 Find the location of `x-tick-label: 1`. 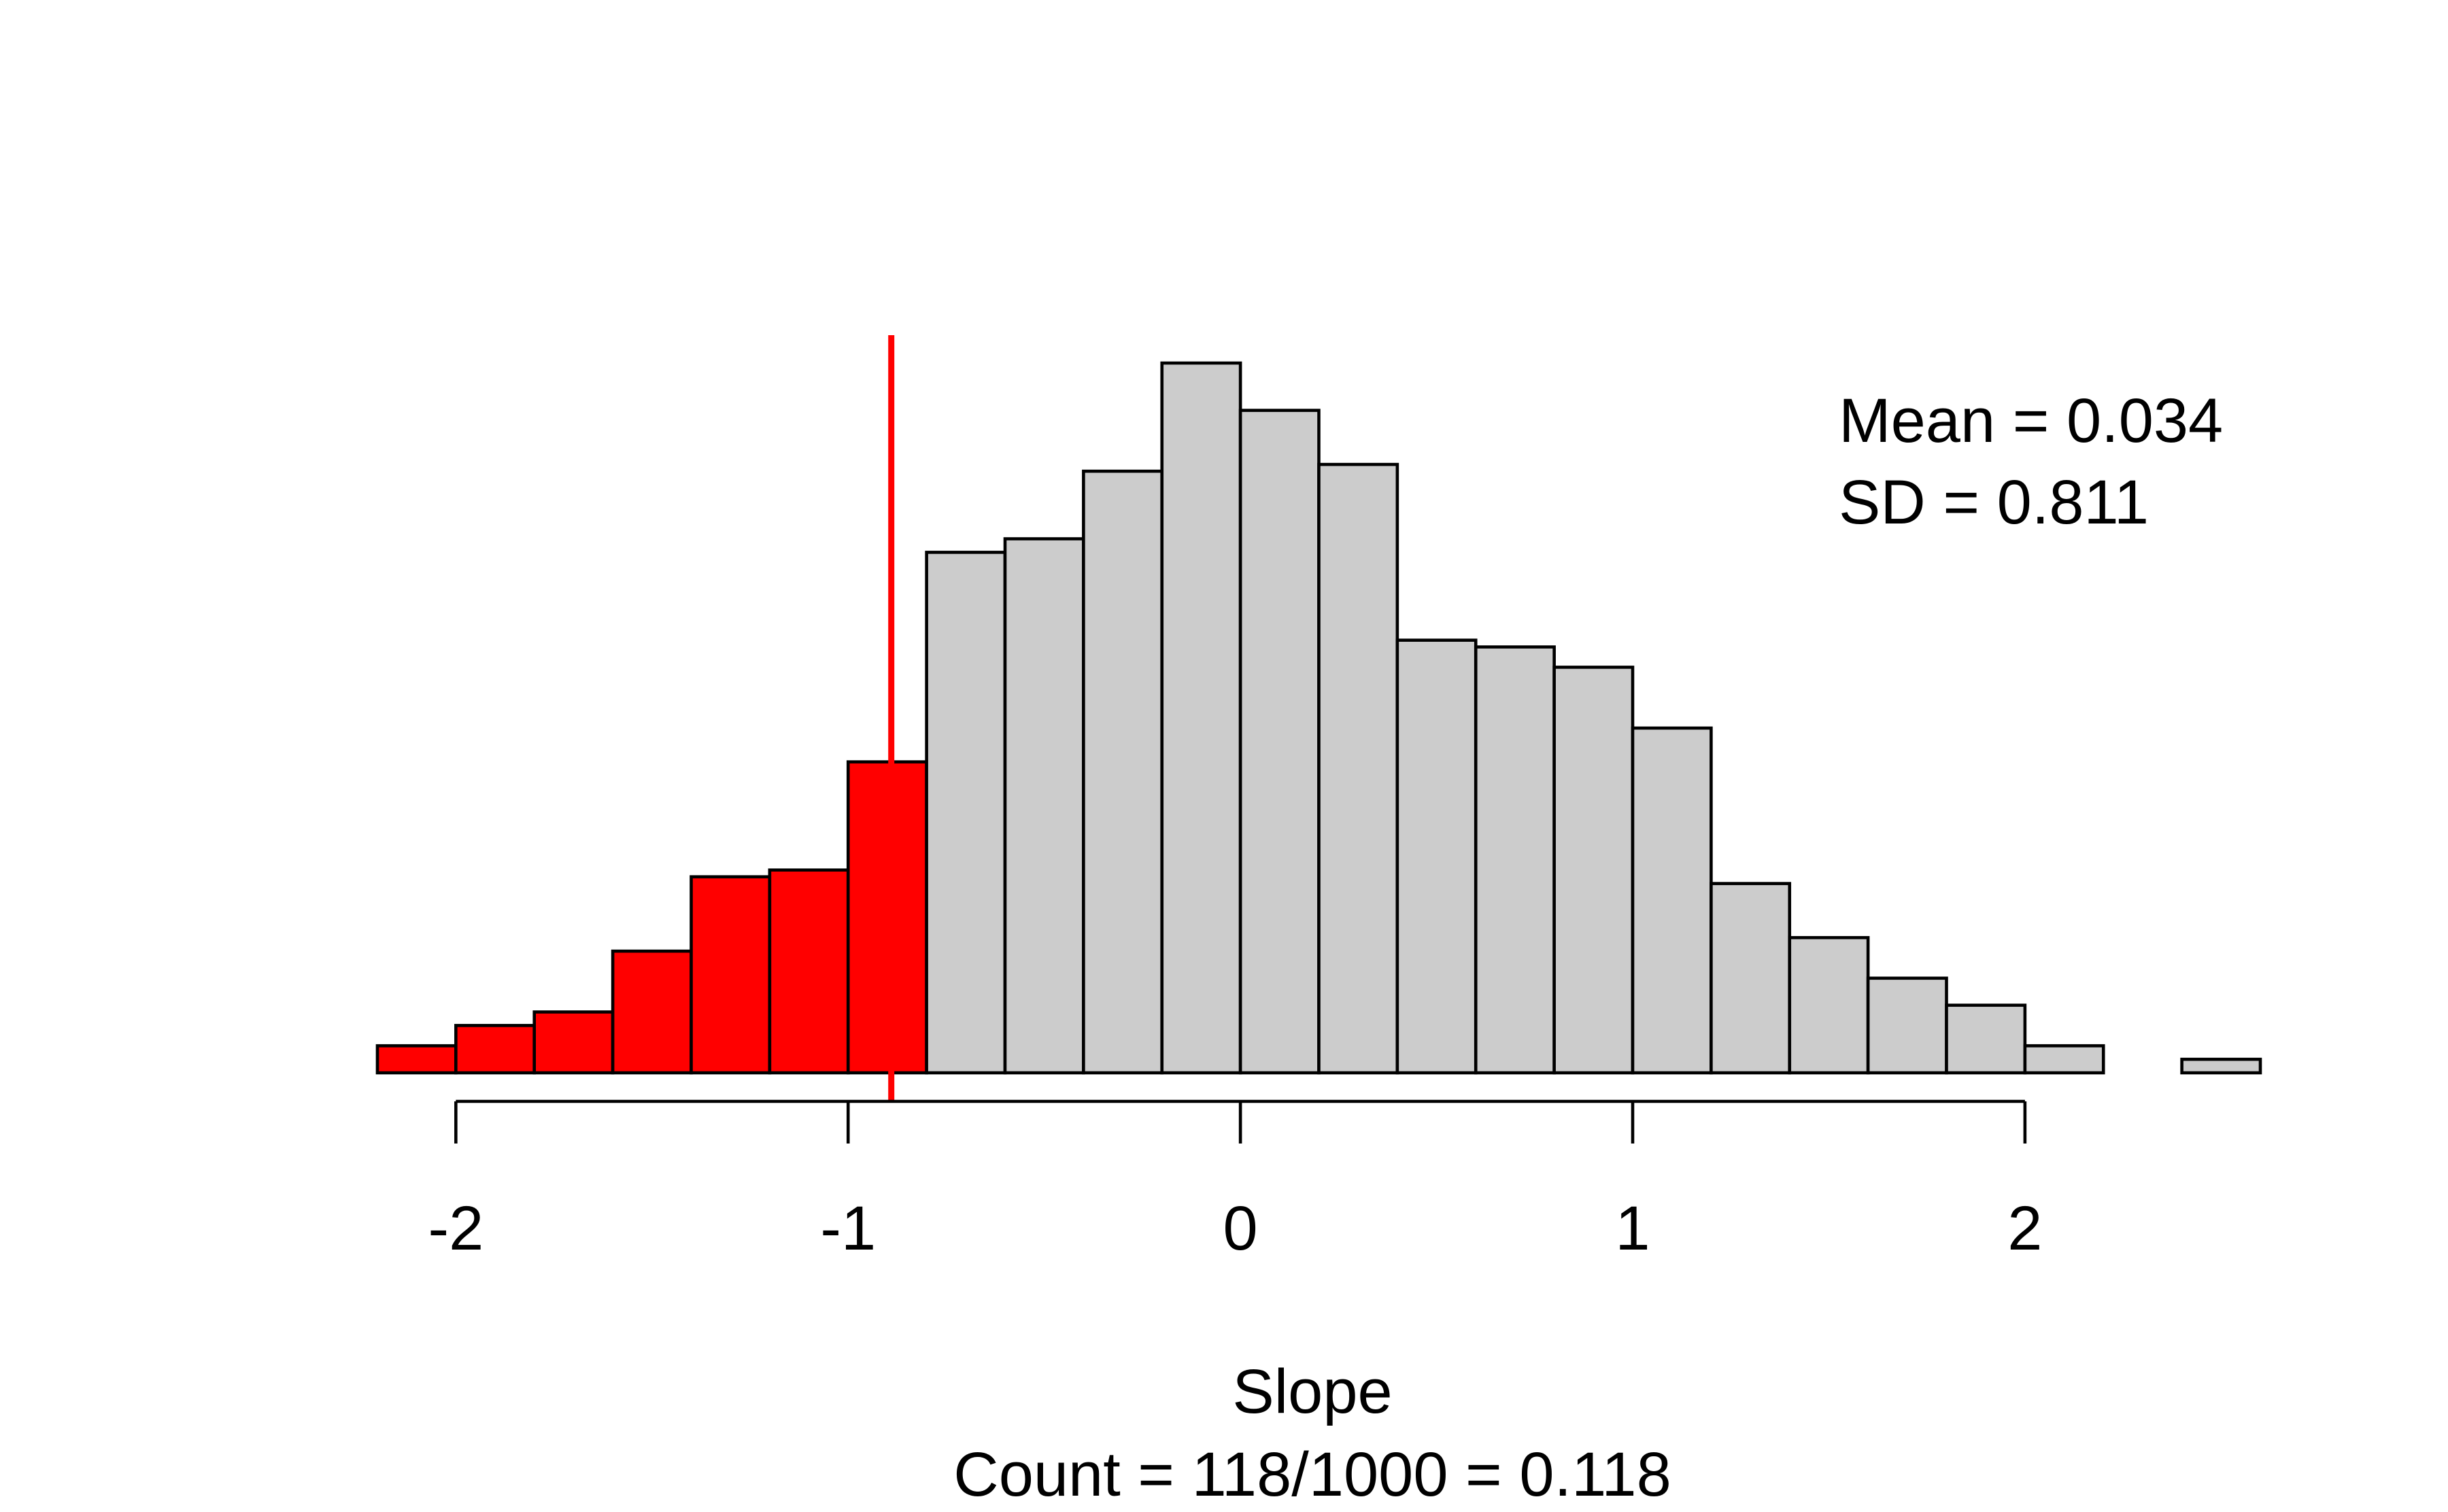

x-tick-label: 1 is located at coordinates (1633, 1228).